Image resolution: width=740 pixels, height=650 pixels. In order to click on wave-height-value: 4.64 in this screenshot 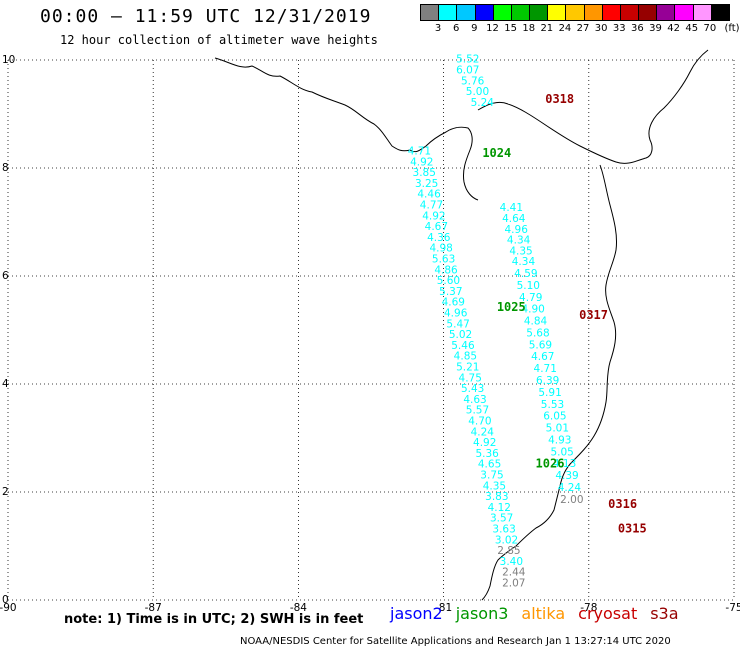, I will do `click(514, 219)`.